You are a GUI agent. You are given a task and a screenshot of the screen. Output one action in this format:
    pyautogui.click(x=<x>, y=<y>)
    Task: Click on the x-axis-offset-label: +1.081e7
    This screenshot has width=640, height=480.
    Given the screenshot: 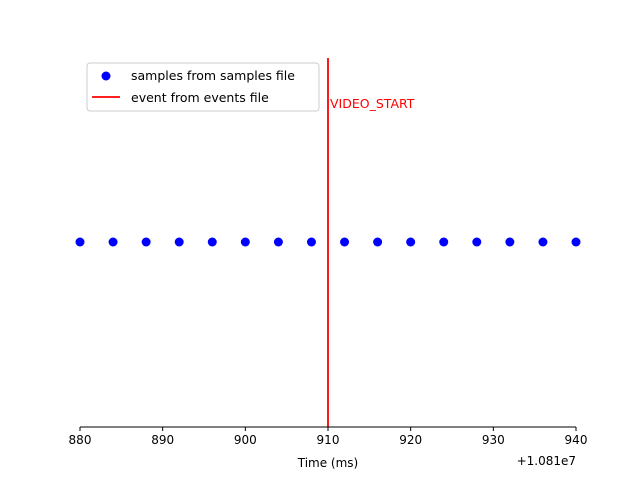 What is the action you would take?
    pyautogui.click(x=546, y=461)
    